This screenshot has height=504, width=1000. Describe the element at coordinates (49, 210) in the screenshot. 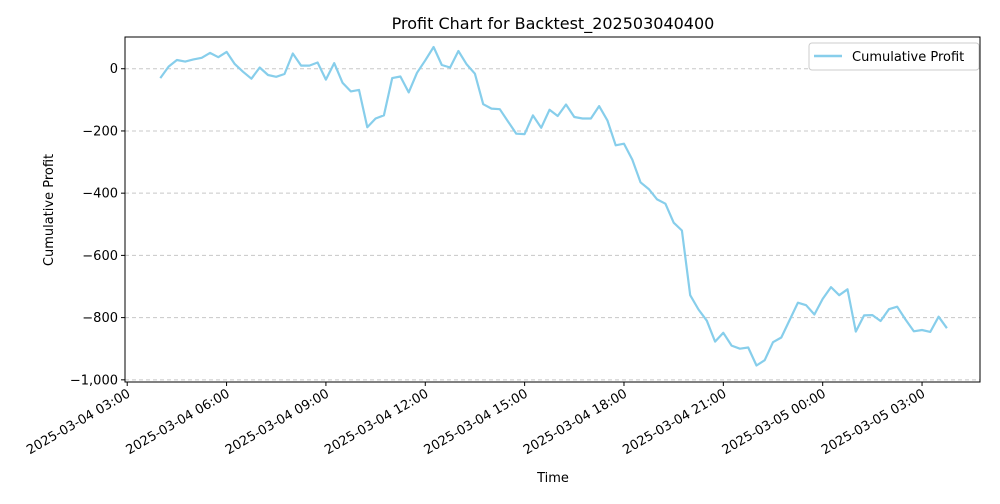

I see `y-axis-label: Cumulative Profit` at that location.